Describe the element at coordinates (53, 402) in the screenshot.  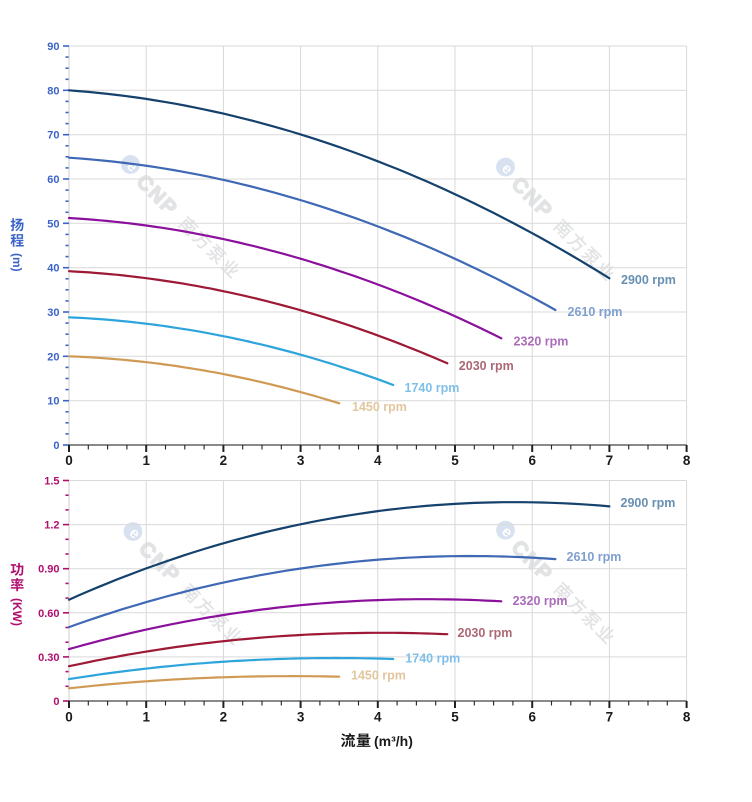
I see `svg-text: 10` at that location.